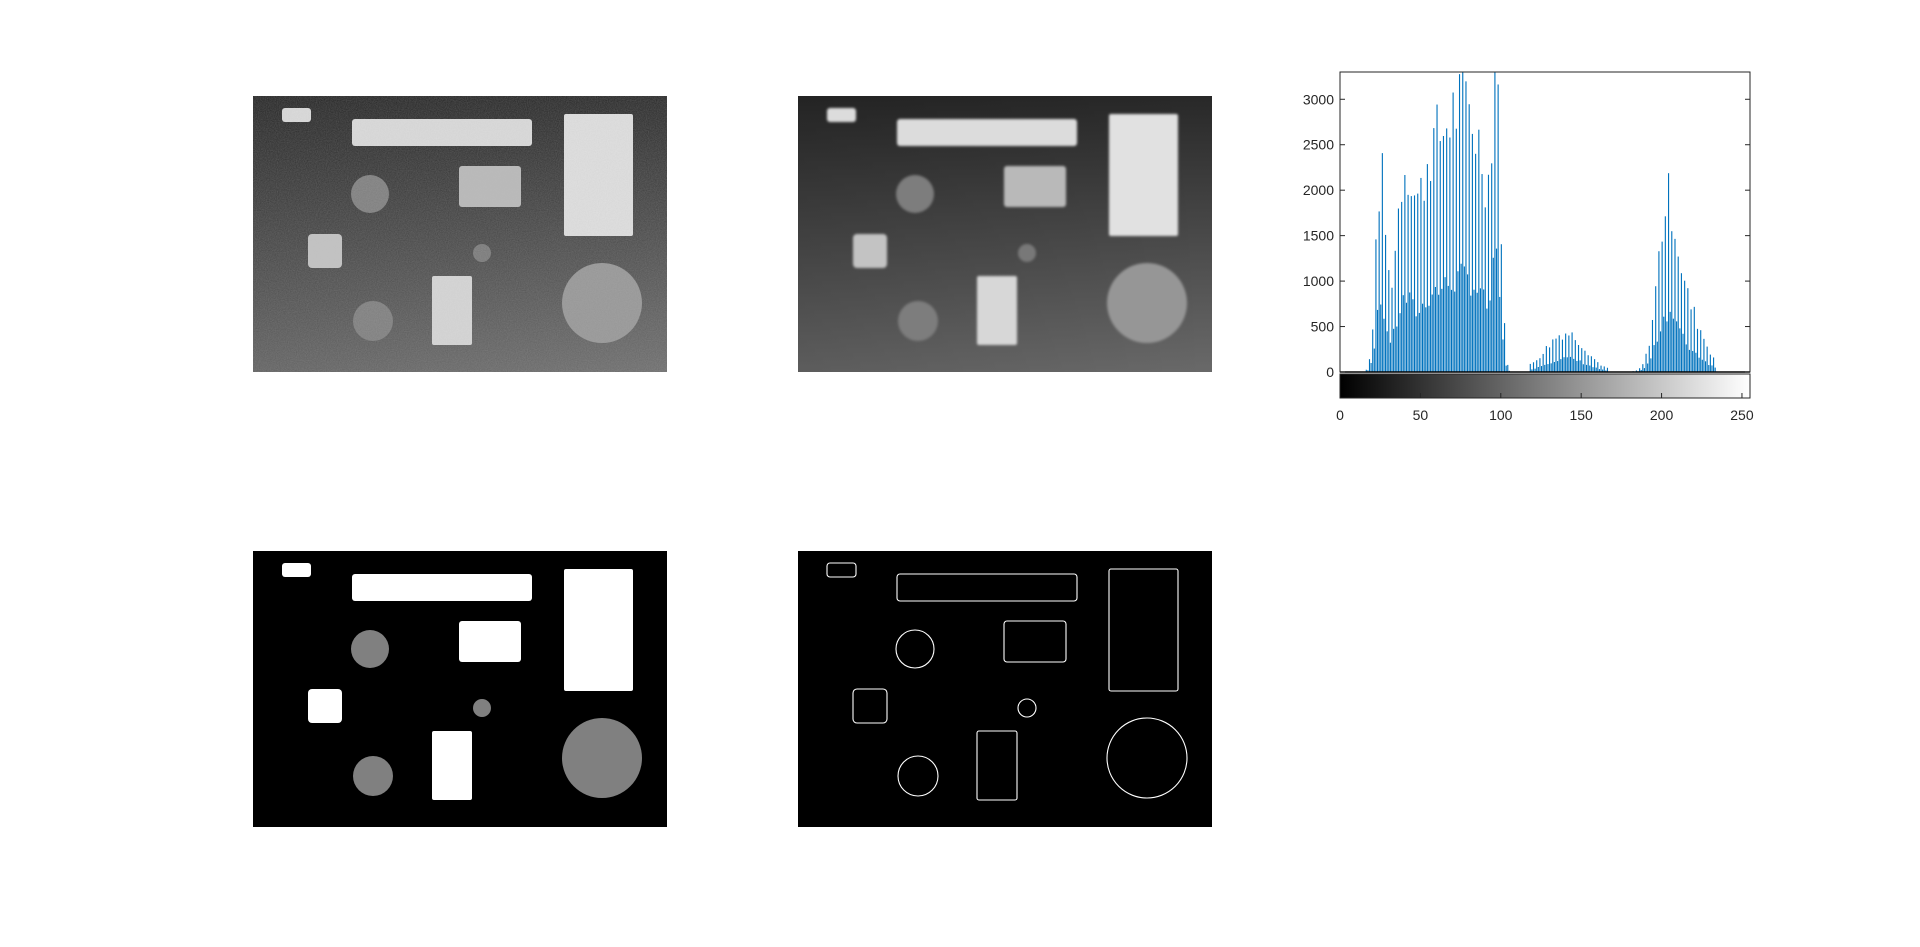  Describe the element at coordinates (1323, 327) in the screenshot. I see `y-tick-label: 500` at that location.